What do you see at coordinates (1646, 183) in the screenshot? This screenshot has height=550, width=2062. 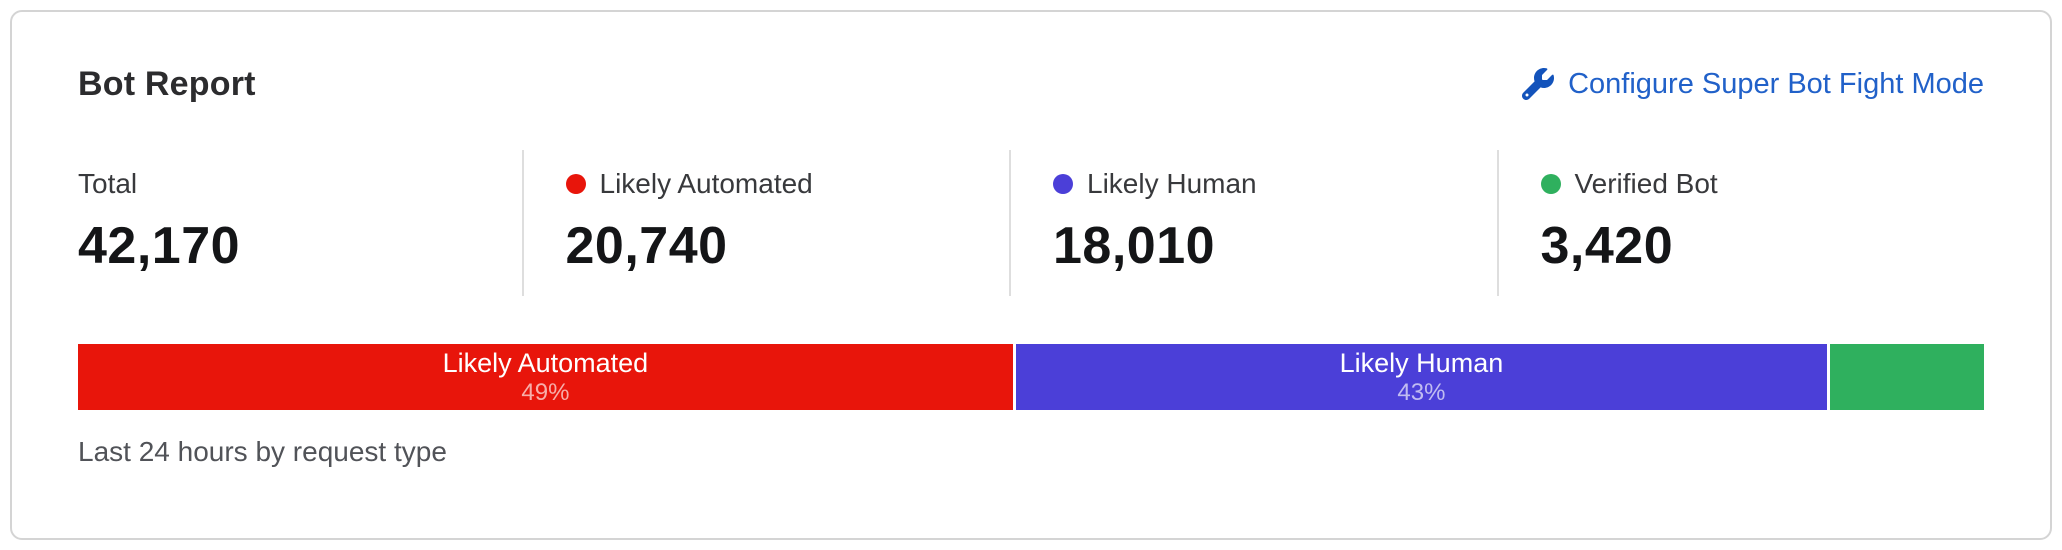 I see `stat-label: Verified Bot` at bounding box center [1646, 183].